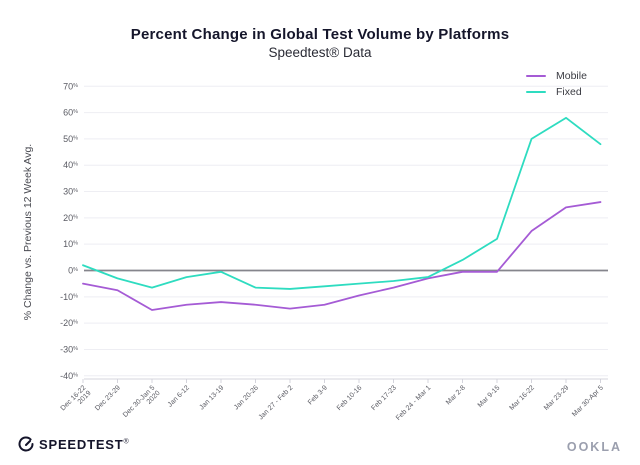  Describe the element at coordinates (70, 113) in the screenshot. I see `y-tick-label: 60%` at that location.